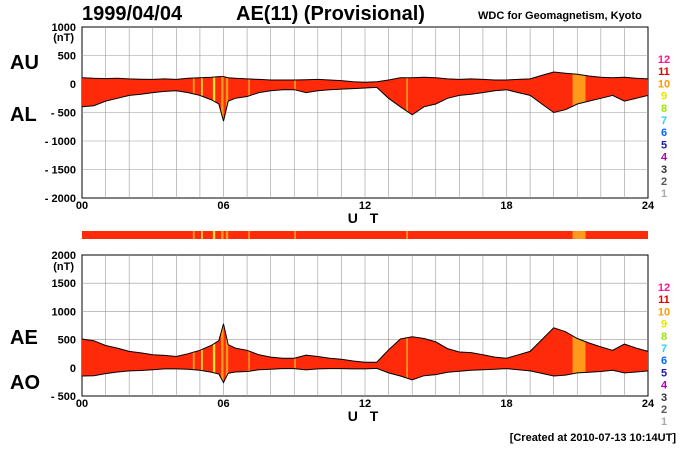 This screenshot has height=450, width=700. What do you see at coordinates (60, 171) in the screenshot?
I see `y-tick-label: - 1500` at bounding box center [60, 171].